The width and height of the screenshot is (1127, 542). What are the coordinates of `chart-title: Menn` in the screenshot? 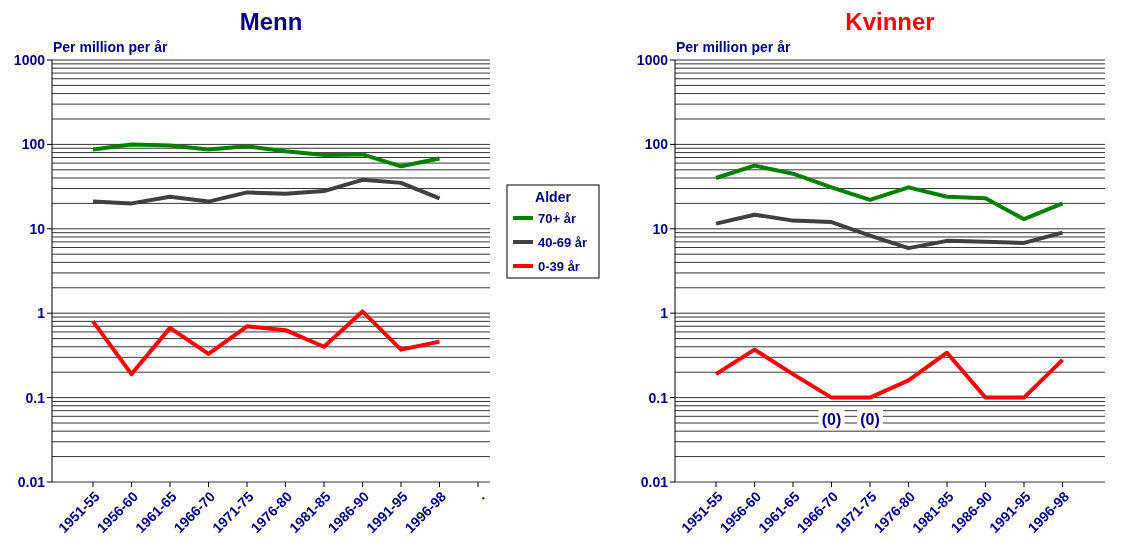 It's located at (271, 21).